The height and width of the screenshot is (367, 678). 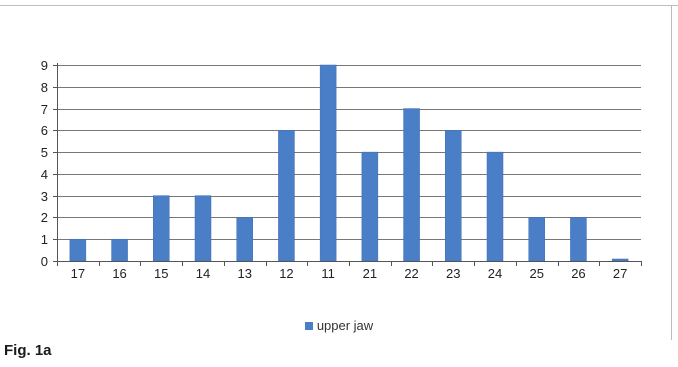 I want to click on y-tick-label: 3, so click(x=44, y=196).